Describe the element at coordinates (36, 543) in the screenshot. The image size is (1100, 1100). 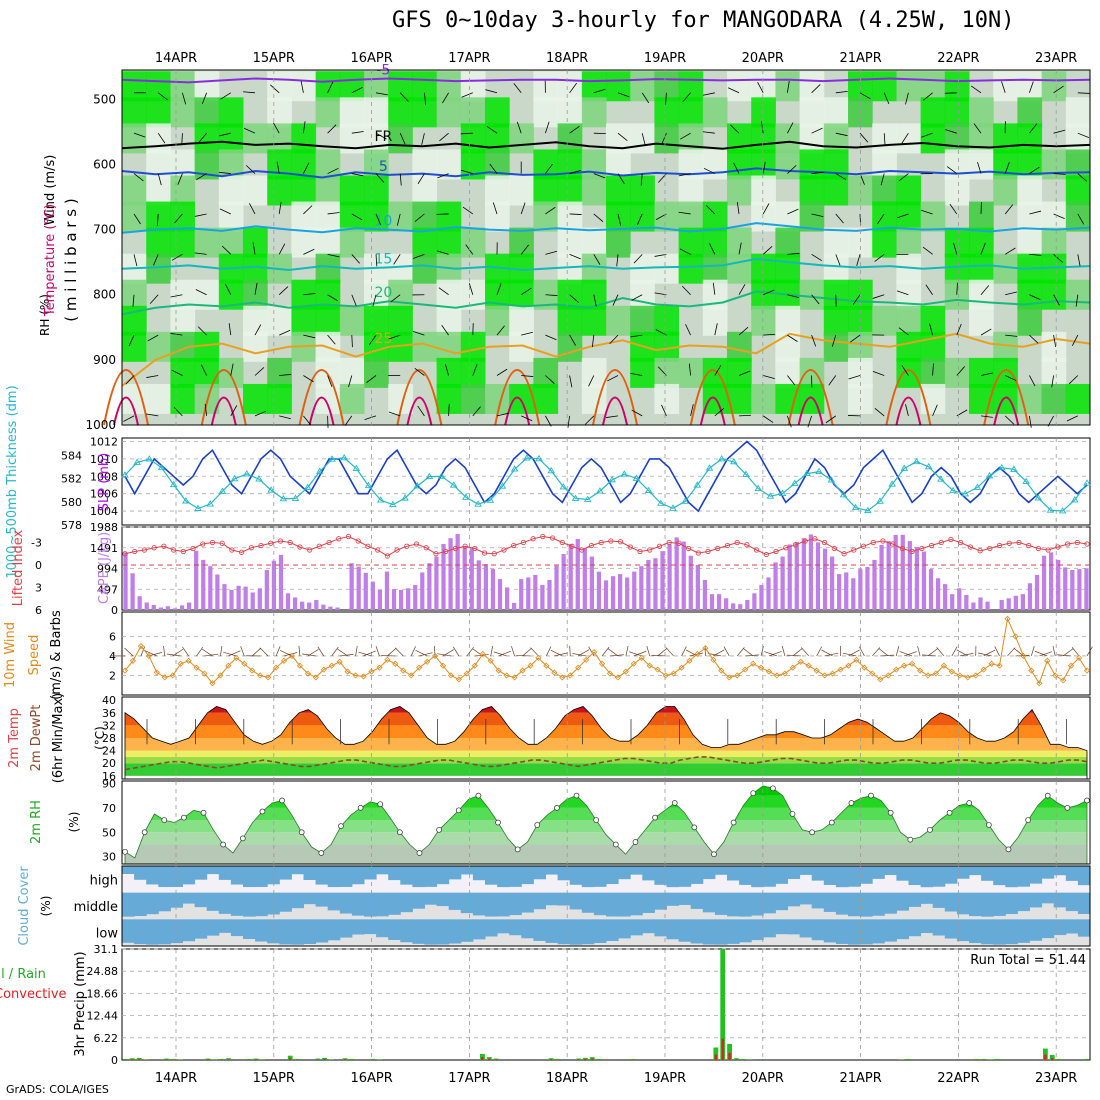
I see `li-tick-label: -3` at that location.